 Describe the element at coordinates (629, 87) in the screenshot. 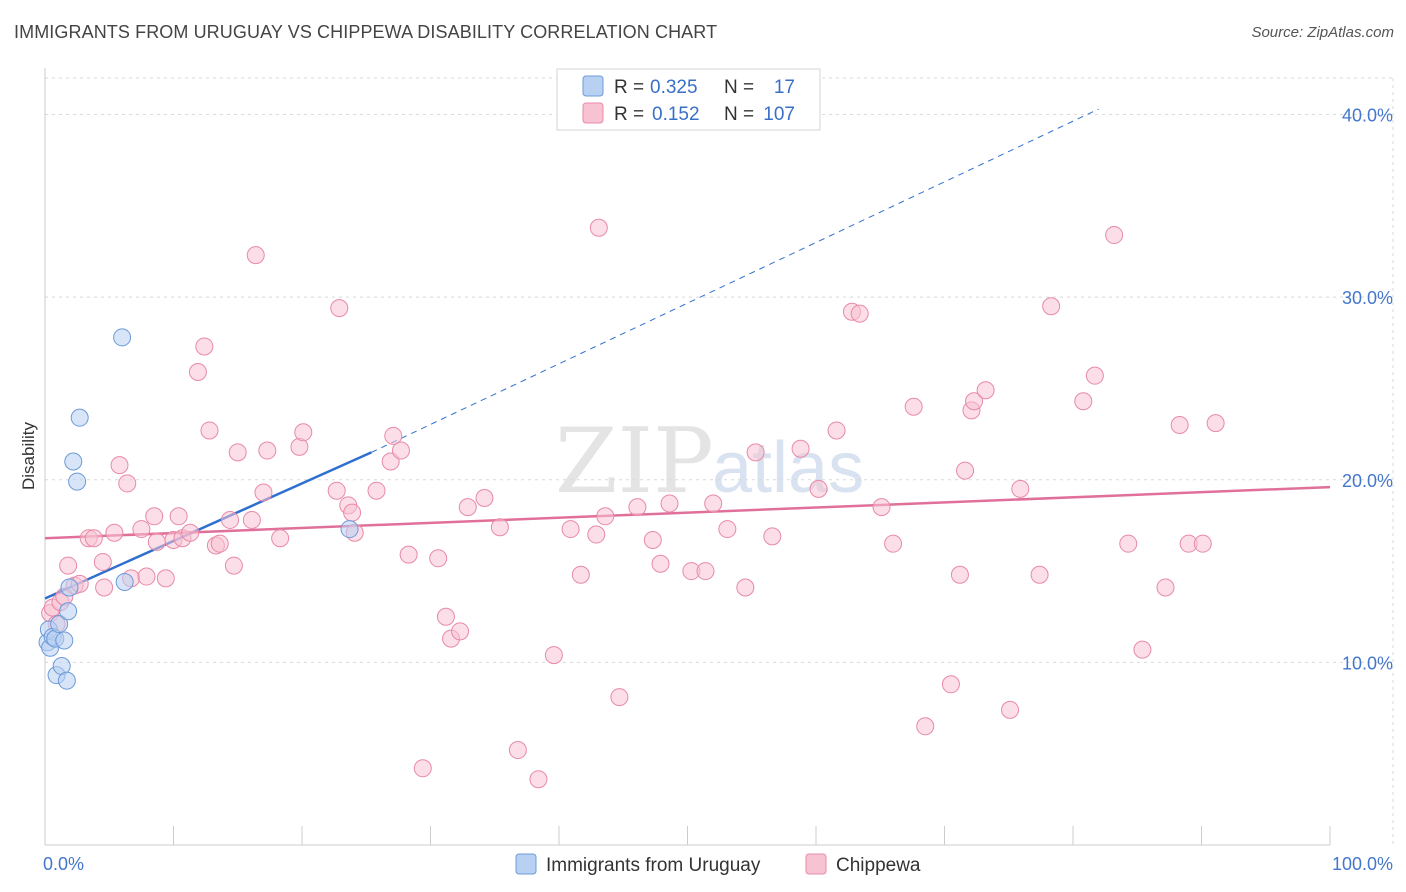

I see `legend-r-label-1: R =` at that location.